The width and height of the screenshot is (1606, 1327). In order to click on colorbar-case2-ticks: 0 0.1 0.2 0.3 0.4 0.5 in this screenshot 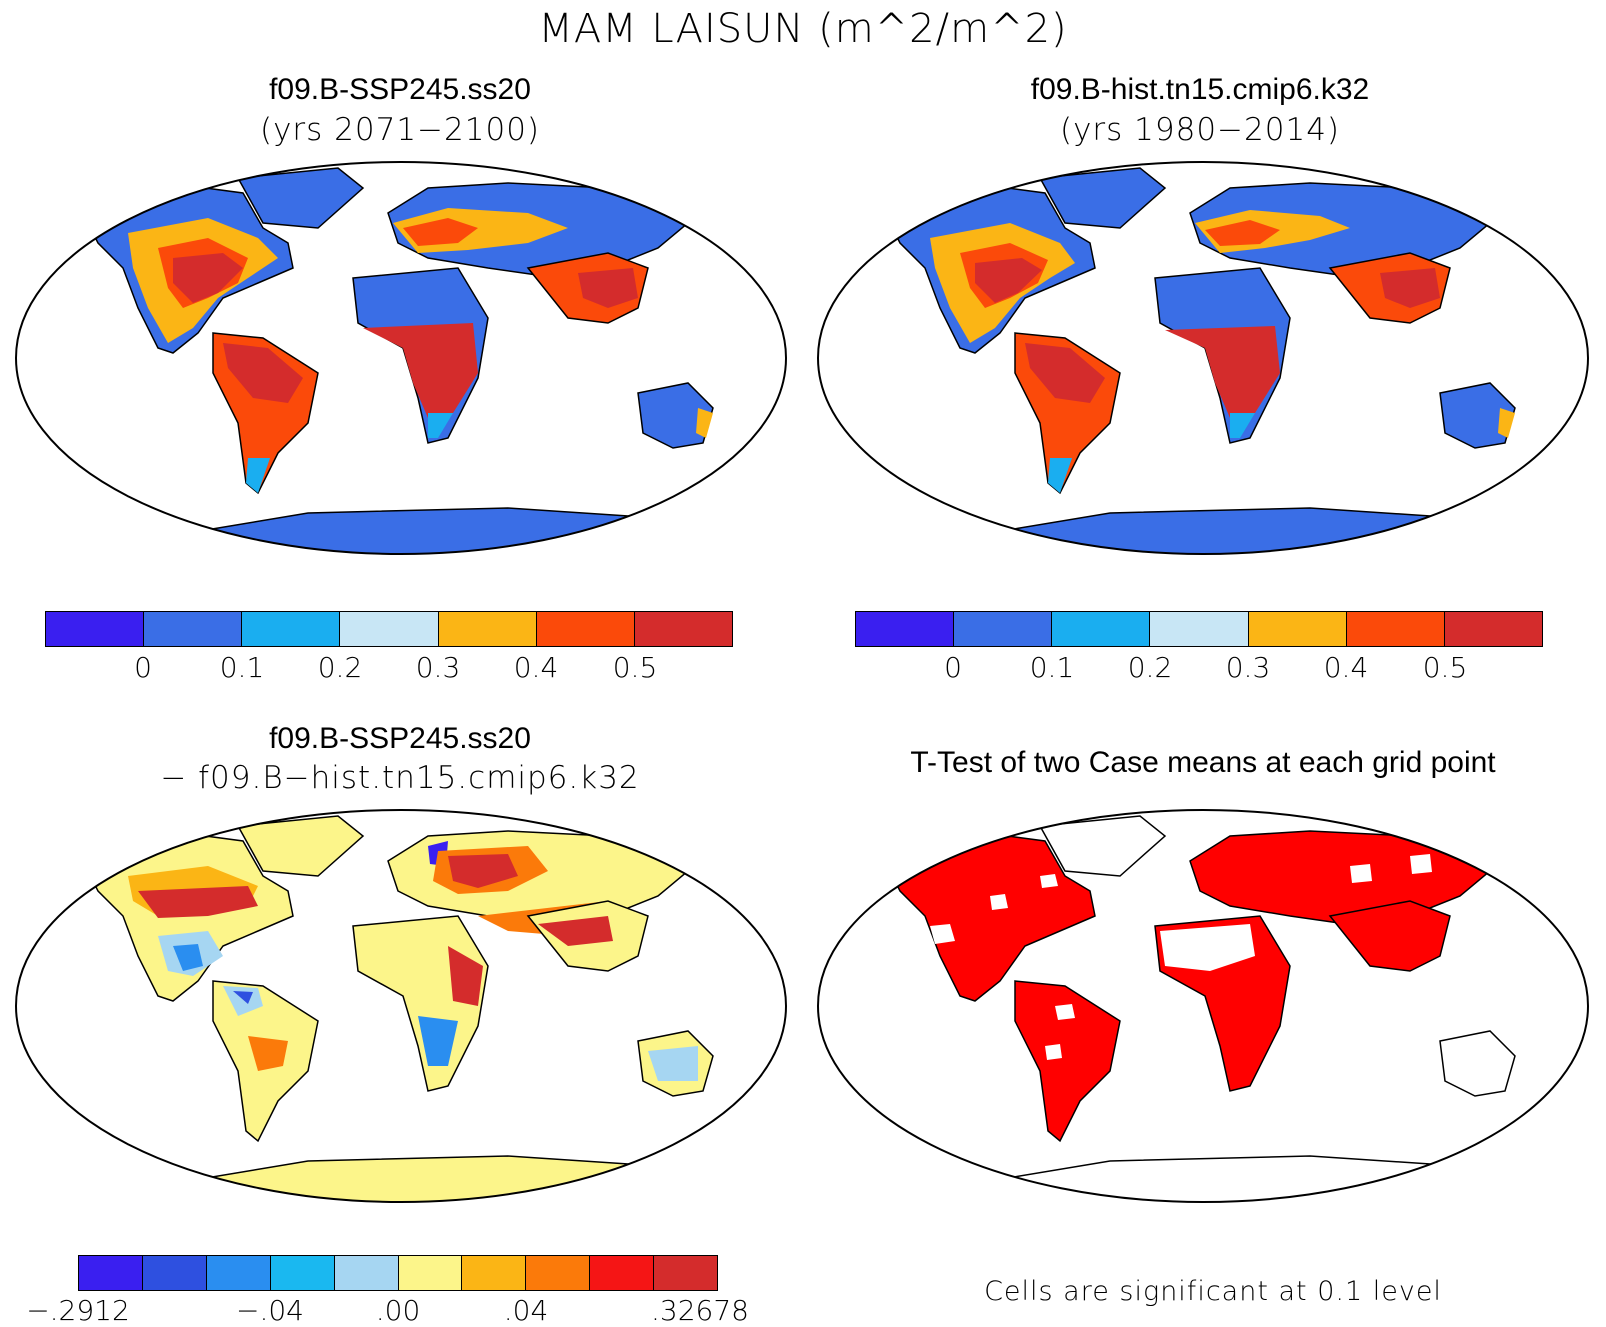, I will do `click(1199, 669)`.